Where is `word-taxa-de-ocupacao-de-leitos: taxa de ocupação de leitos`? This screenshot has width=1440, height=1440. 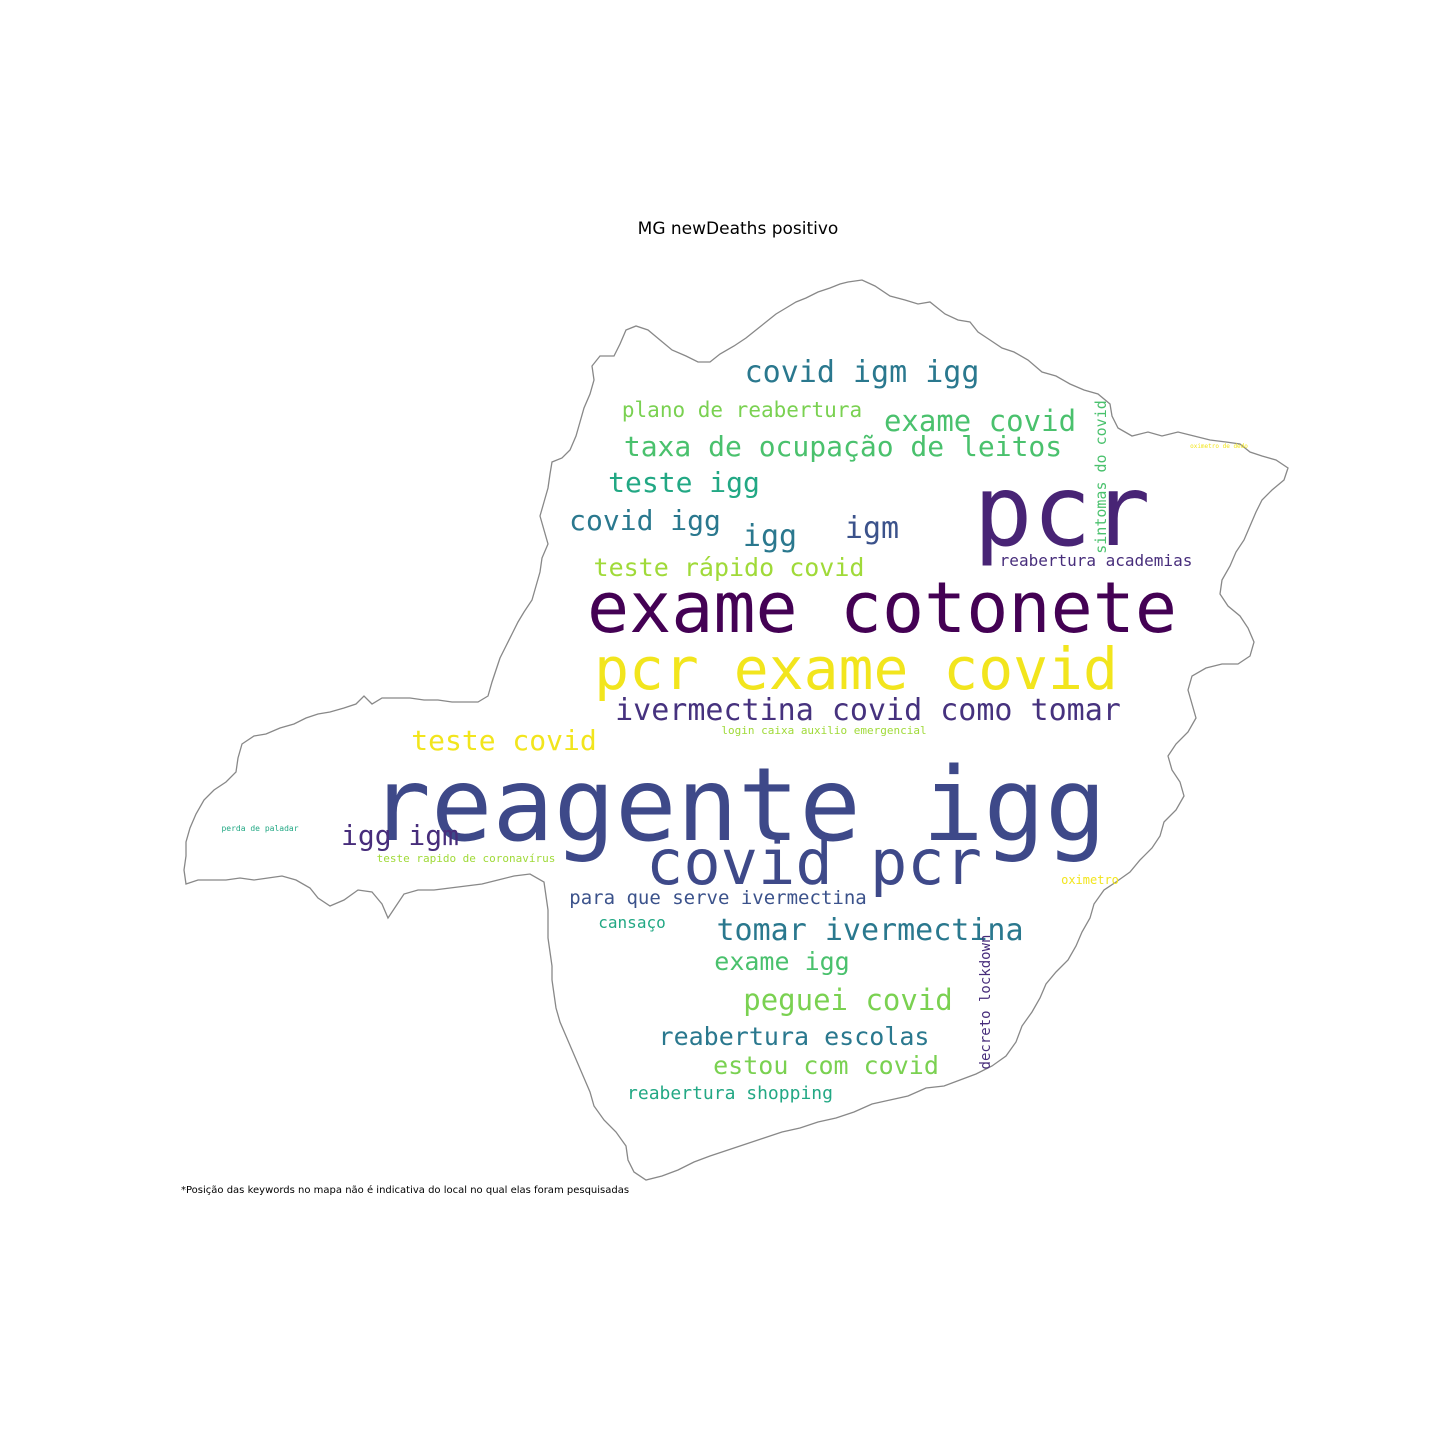
word-taxa-de-ocupacao-de-leitos: taxa de ocupação de leitos is located at coordinates (843, 446).